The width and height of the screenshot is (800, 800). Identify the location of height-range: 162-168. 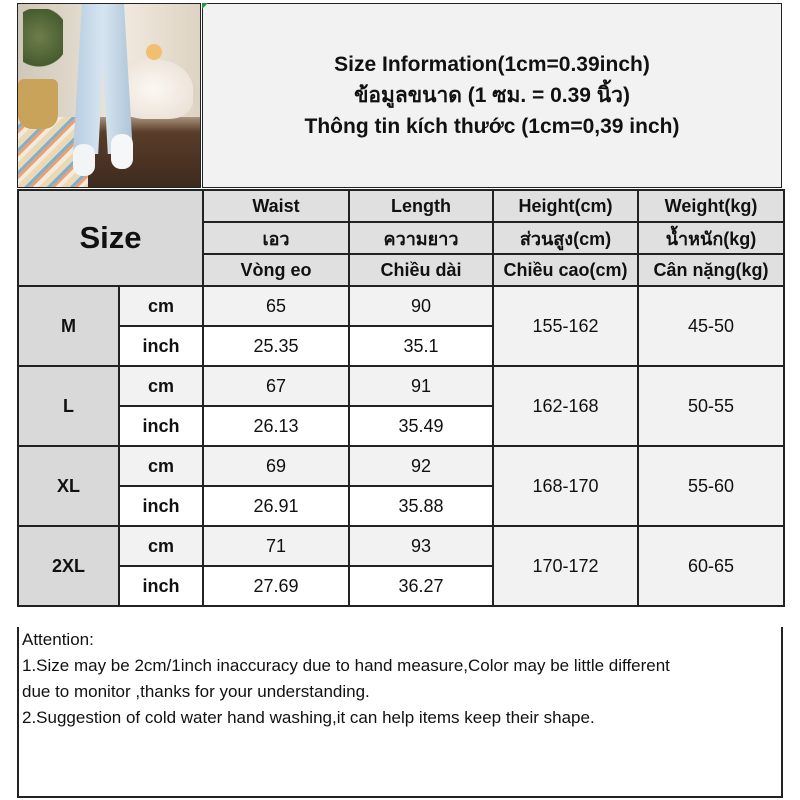
(565, 406).